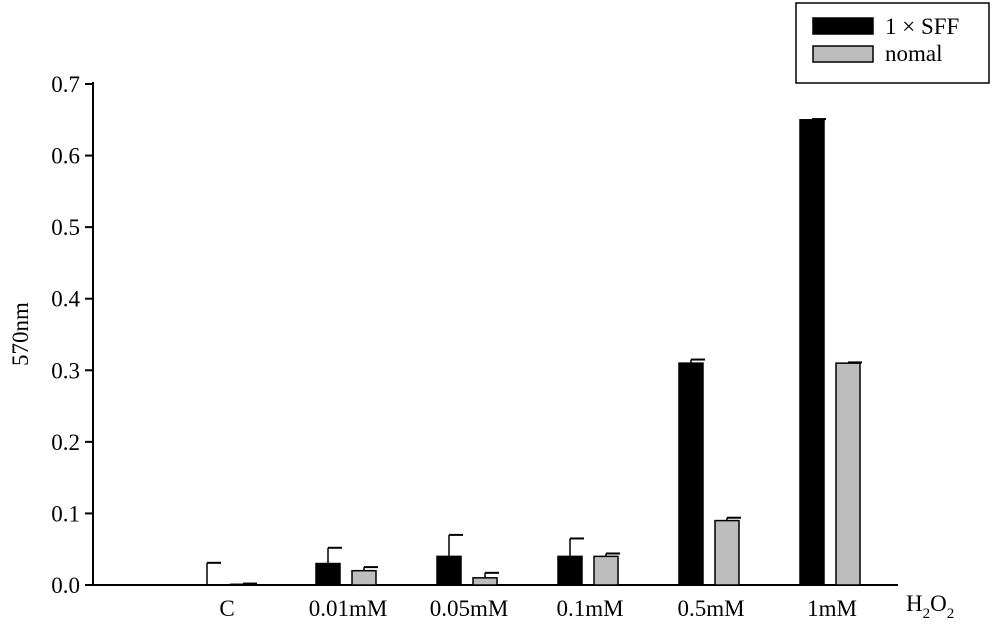 The height and width of the screenshot is (639, 996). I want to click on x-tick-labels: C 0.01mM 0.05mM 0.1mM 0.5mM 1mM, so click(538, 608).